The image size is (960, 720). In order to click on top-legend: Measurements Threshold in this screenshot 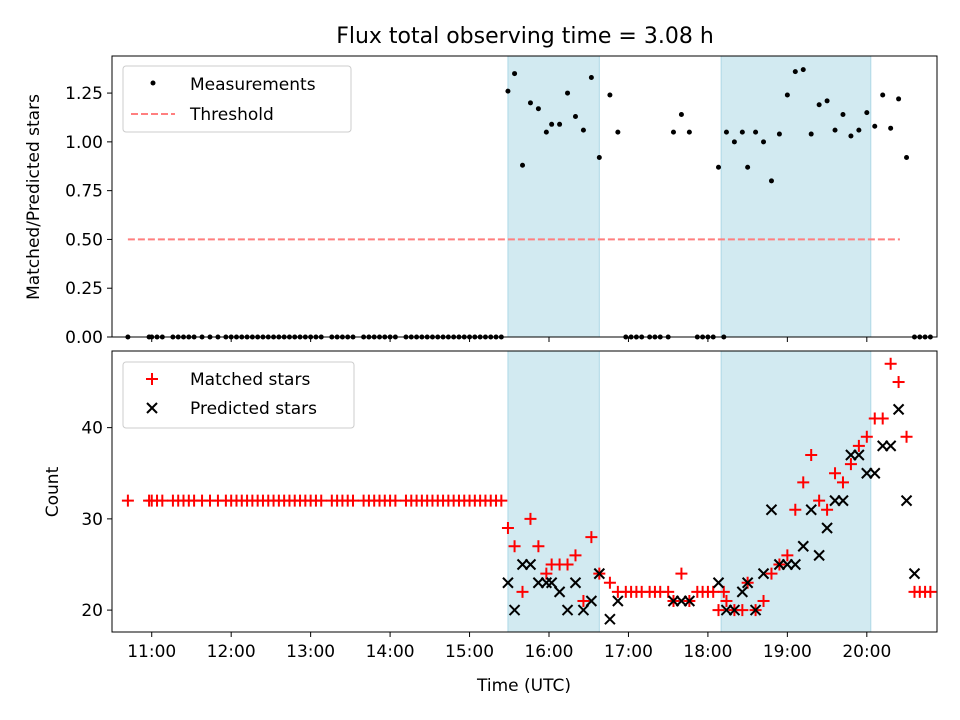, I will do `click(237, 99)`.